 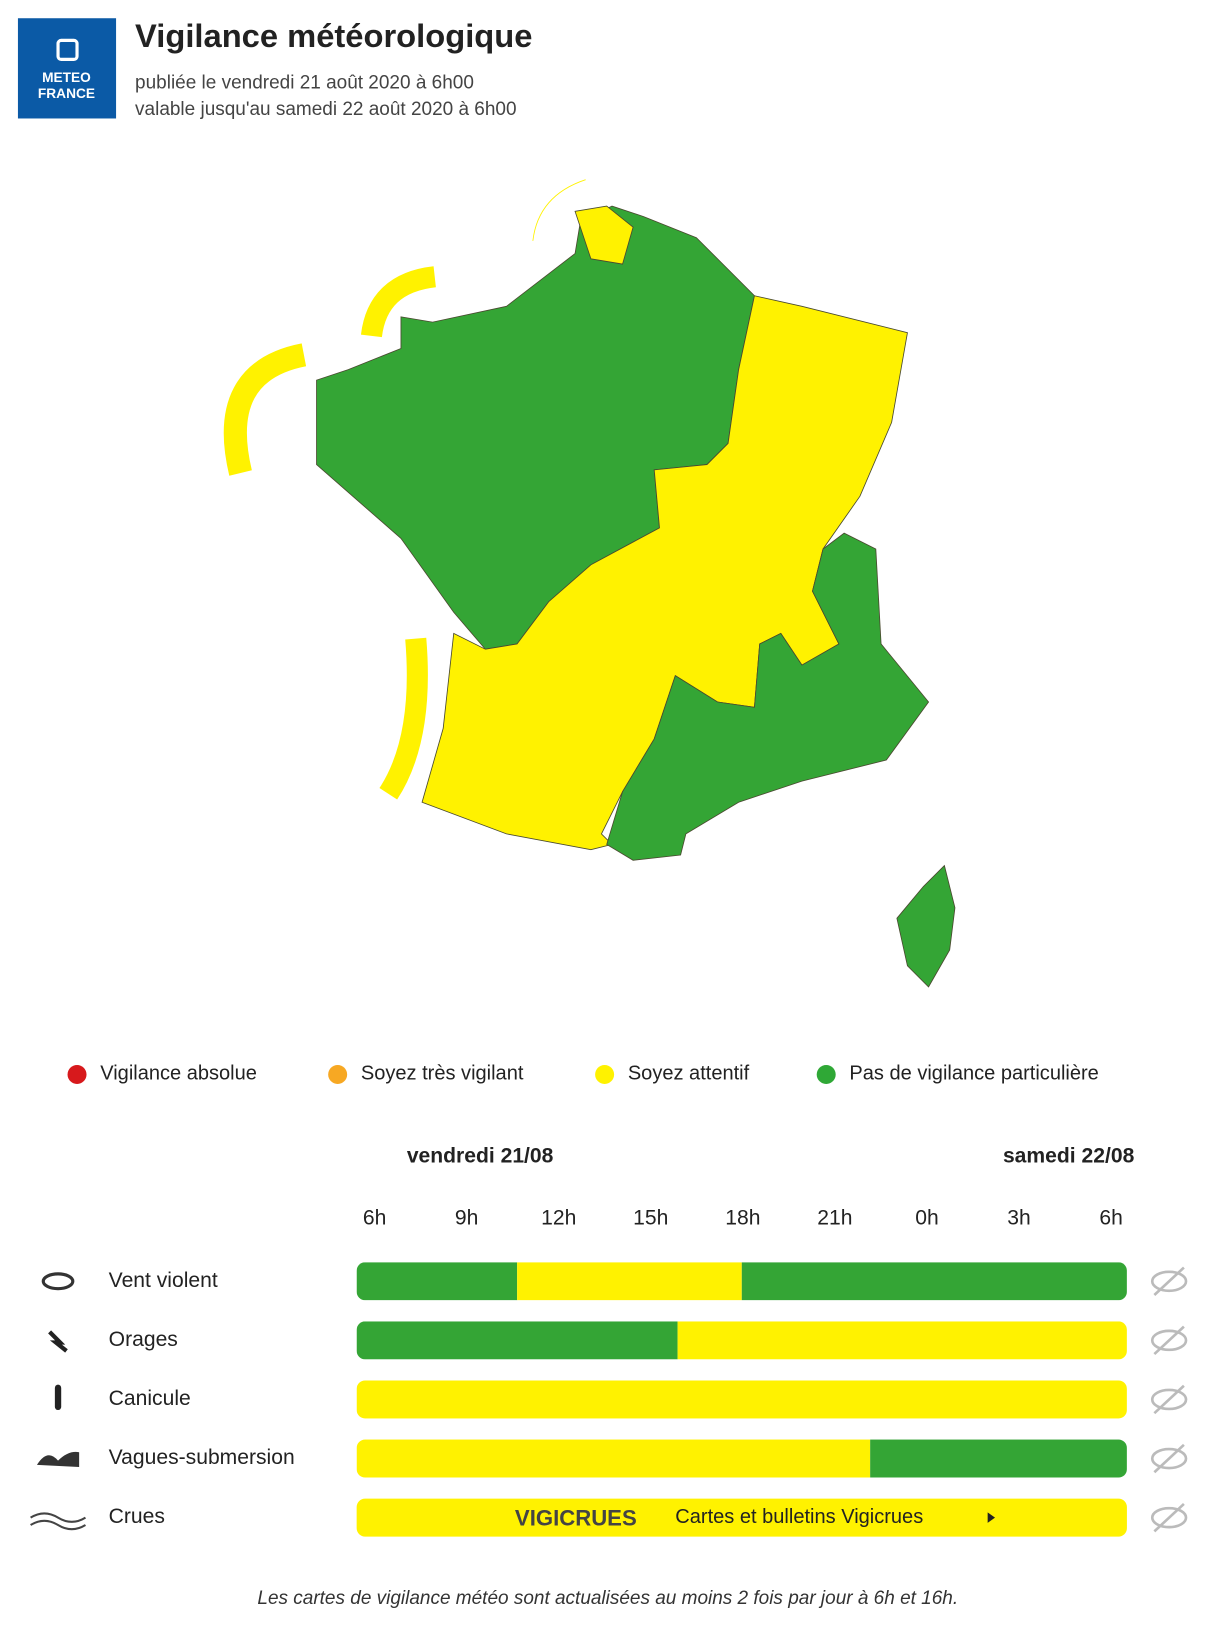 I want to click on hour-label: 3h, so click(x=1018, y=1218).